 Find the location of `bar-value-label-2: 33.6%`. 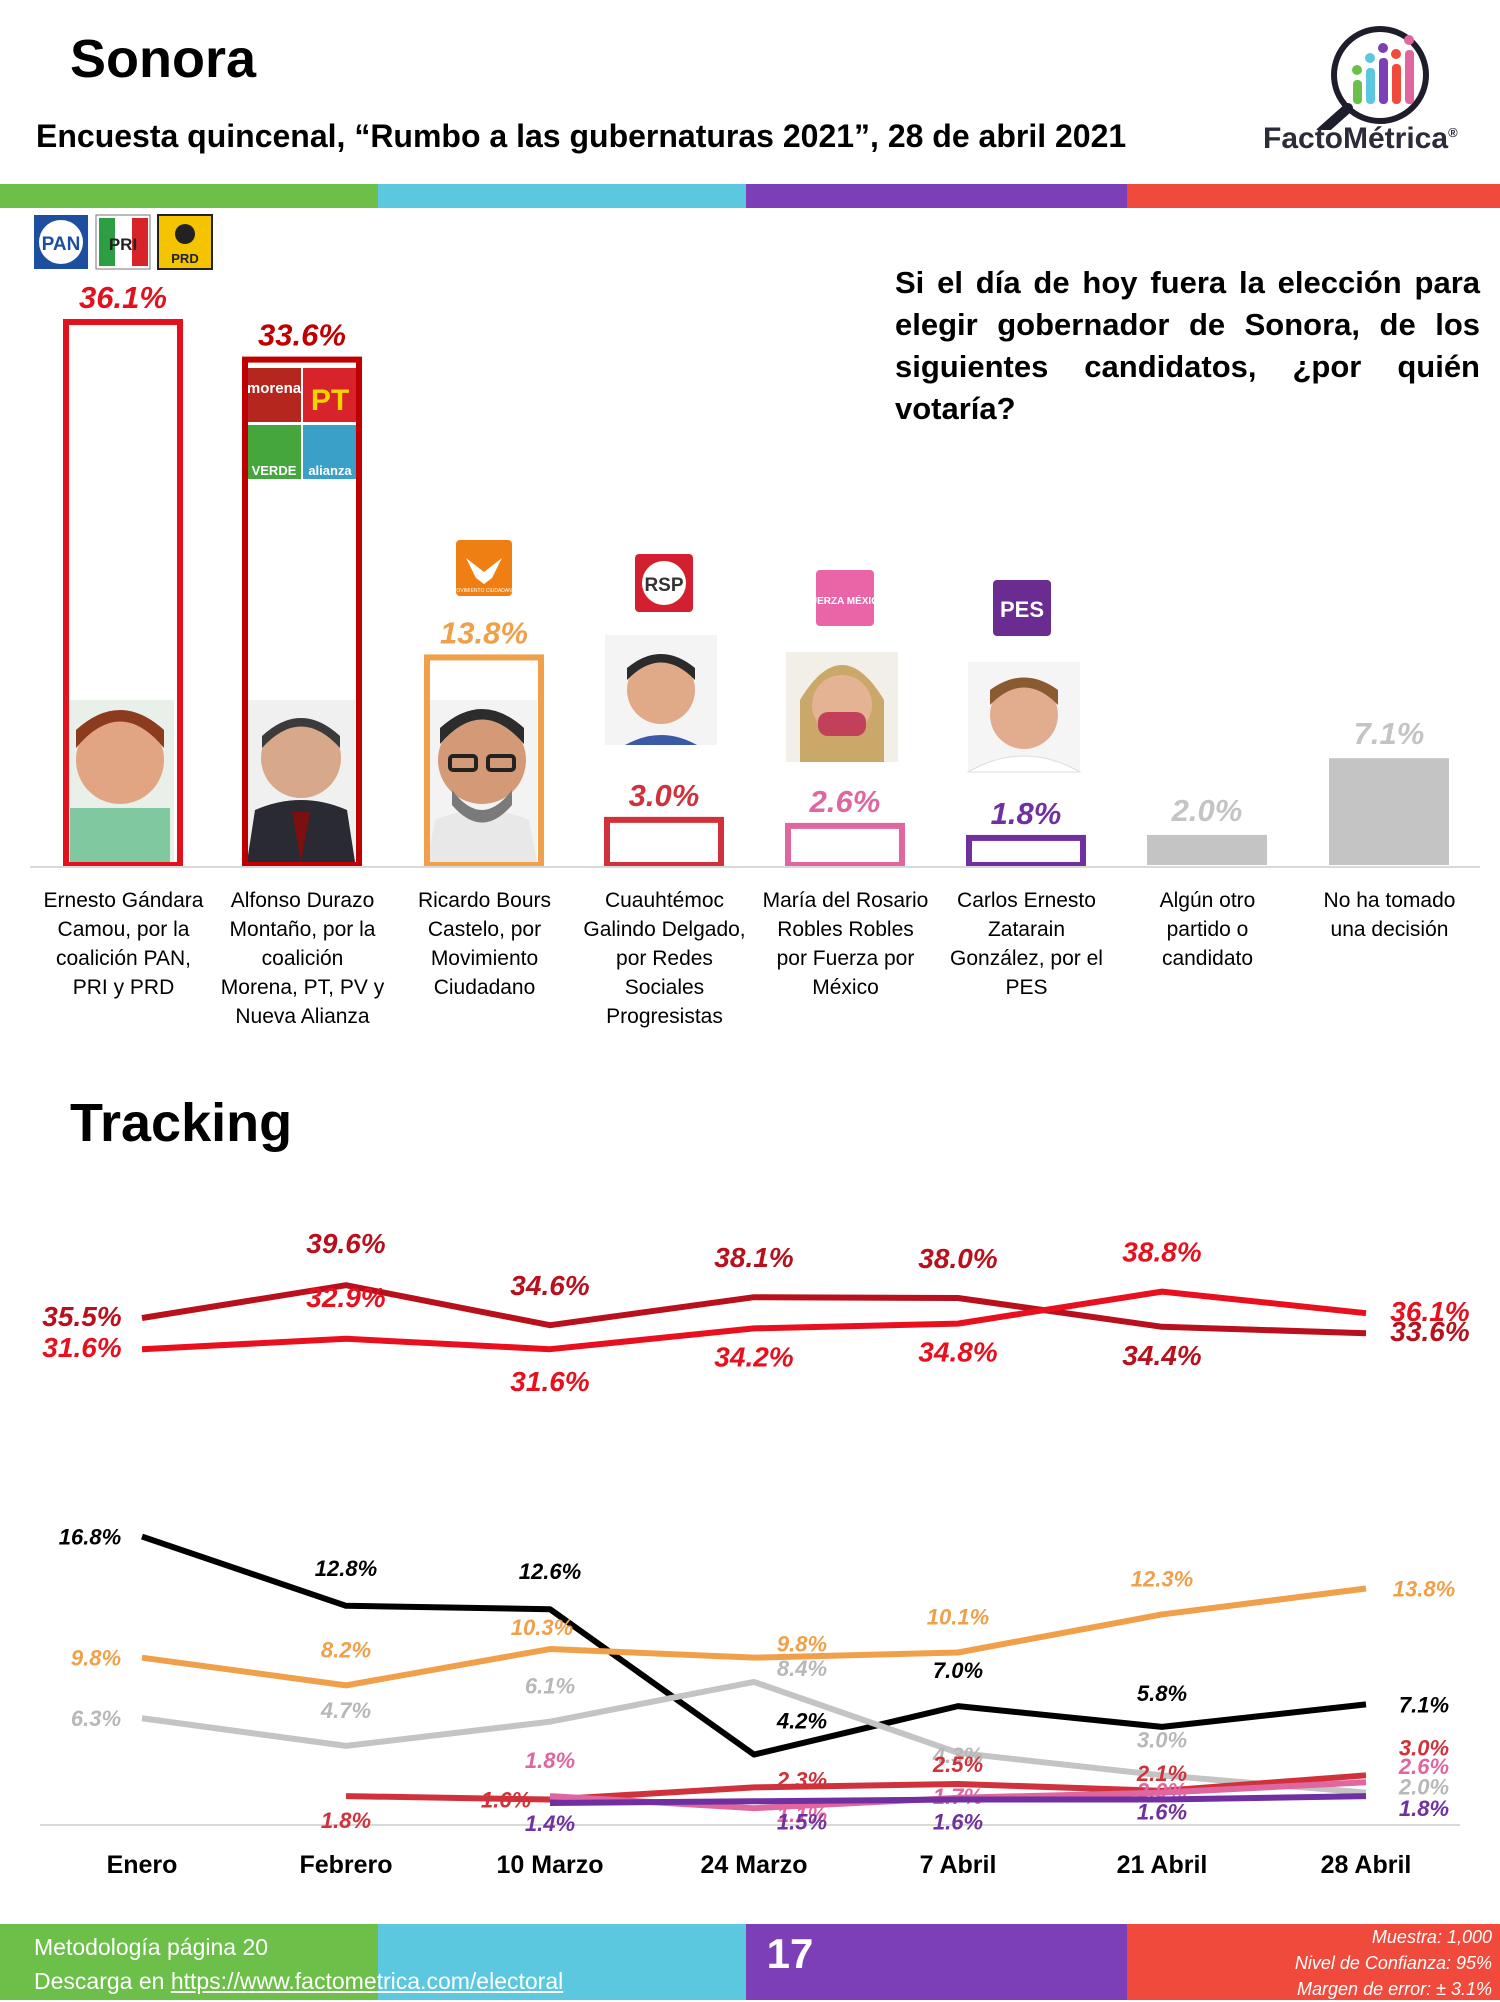

bar-value-label-2: 33.6% is located at coordinates (302, 335).